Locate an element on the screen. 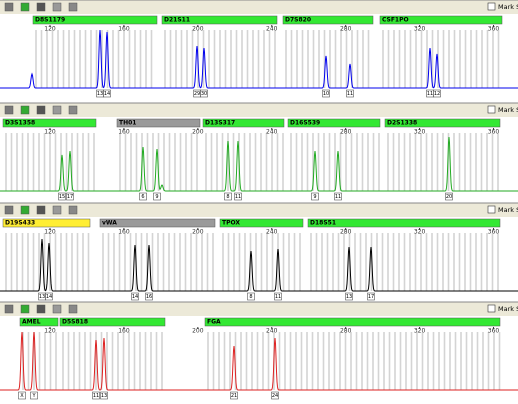 The height and width of the screenshot is (404, 518). mark-sample-label: Mark Sam is located at coordinates (508, 309).